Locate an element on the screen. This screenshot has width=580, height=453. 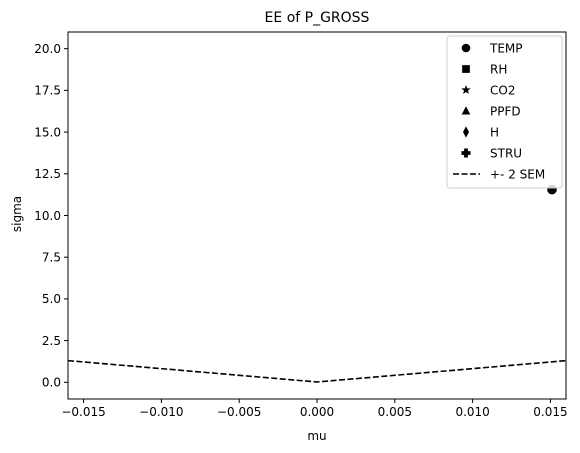
y-tick-label: 7.5 is located at coordinates (51, 258).